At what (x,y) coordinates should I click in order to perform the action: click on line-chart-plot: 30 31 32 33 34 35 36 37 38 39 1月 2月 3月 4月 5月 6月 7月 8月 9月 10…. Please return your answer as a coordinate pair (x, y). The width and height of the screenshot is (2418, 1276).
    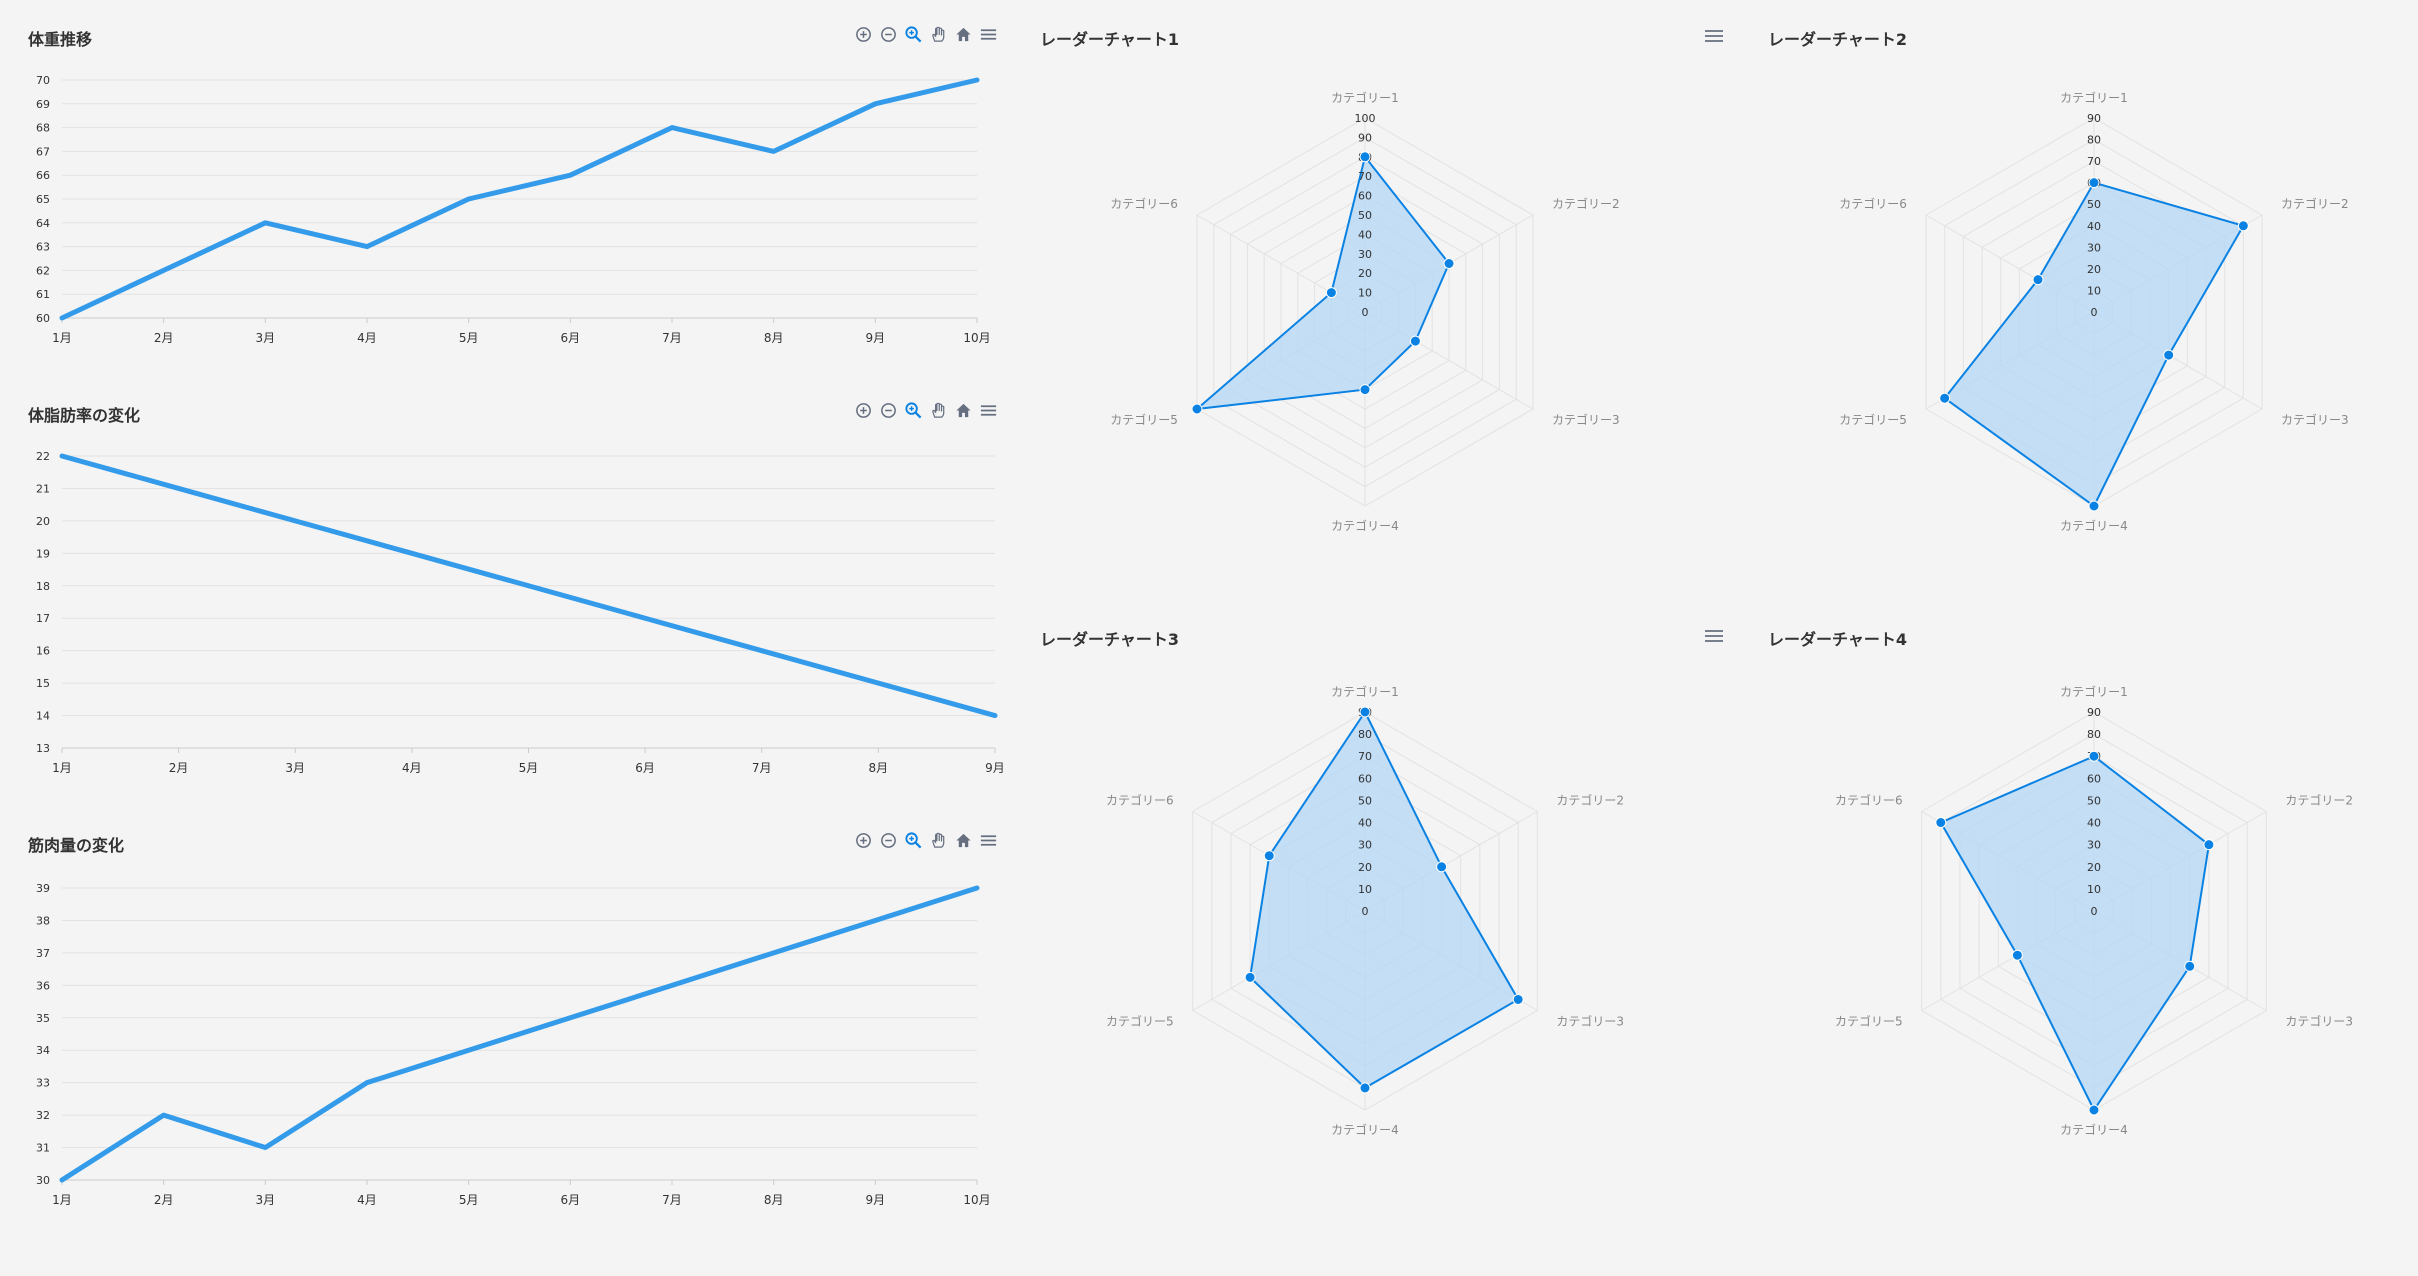
    Looking at the image, I should click on (513, 1044).